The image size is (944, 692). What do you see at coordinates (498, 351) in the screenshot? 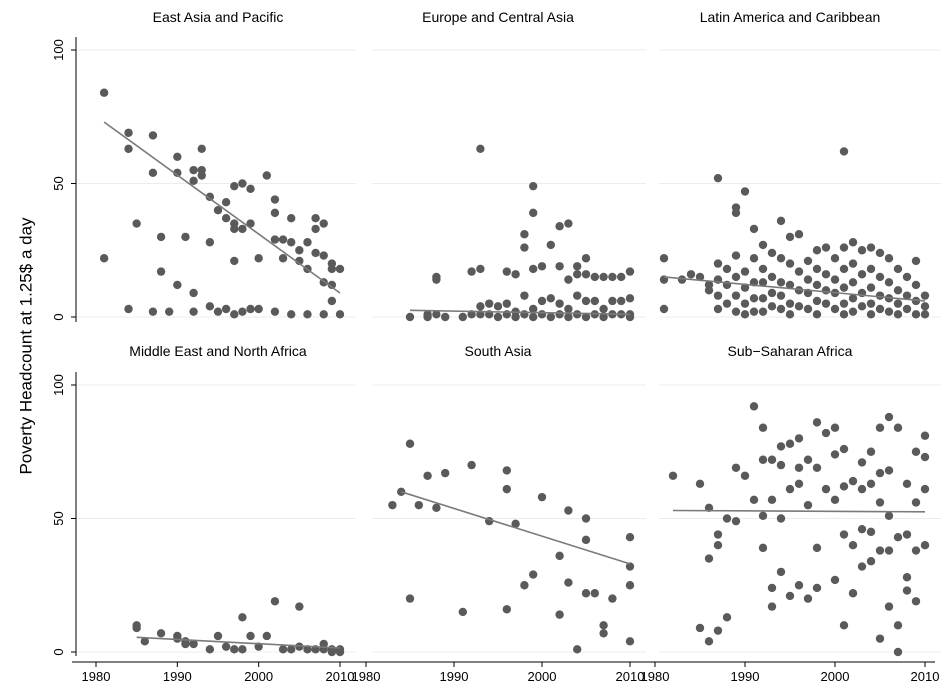
I see `panel-title: South Asia` at bounding box center [498, 351].